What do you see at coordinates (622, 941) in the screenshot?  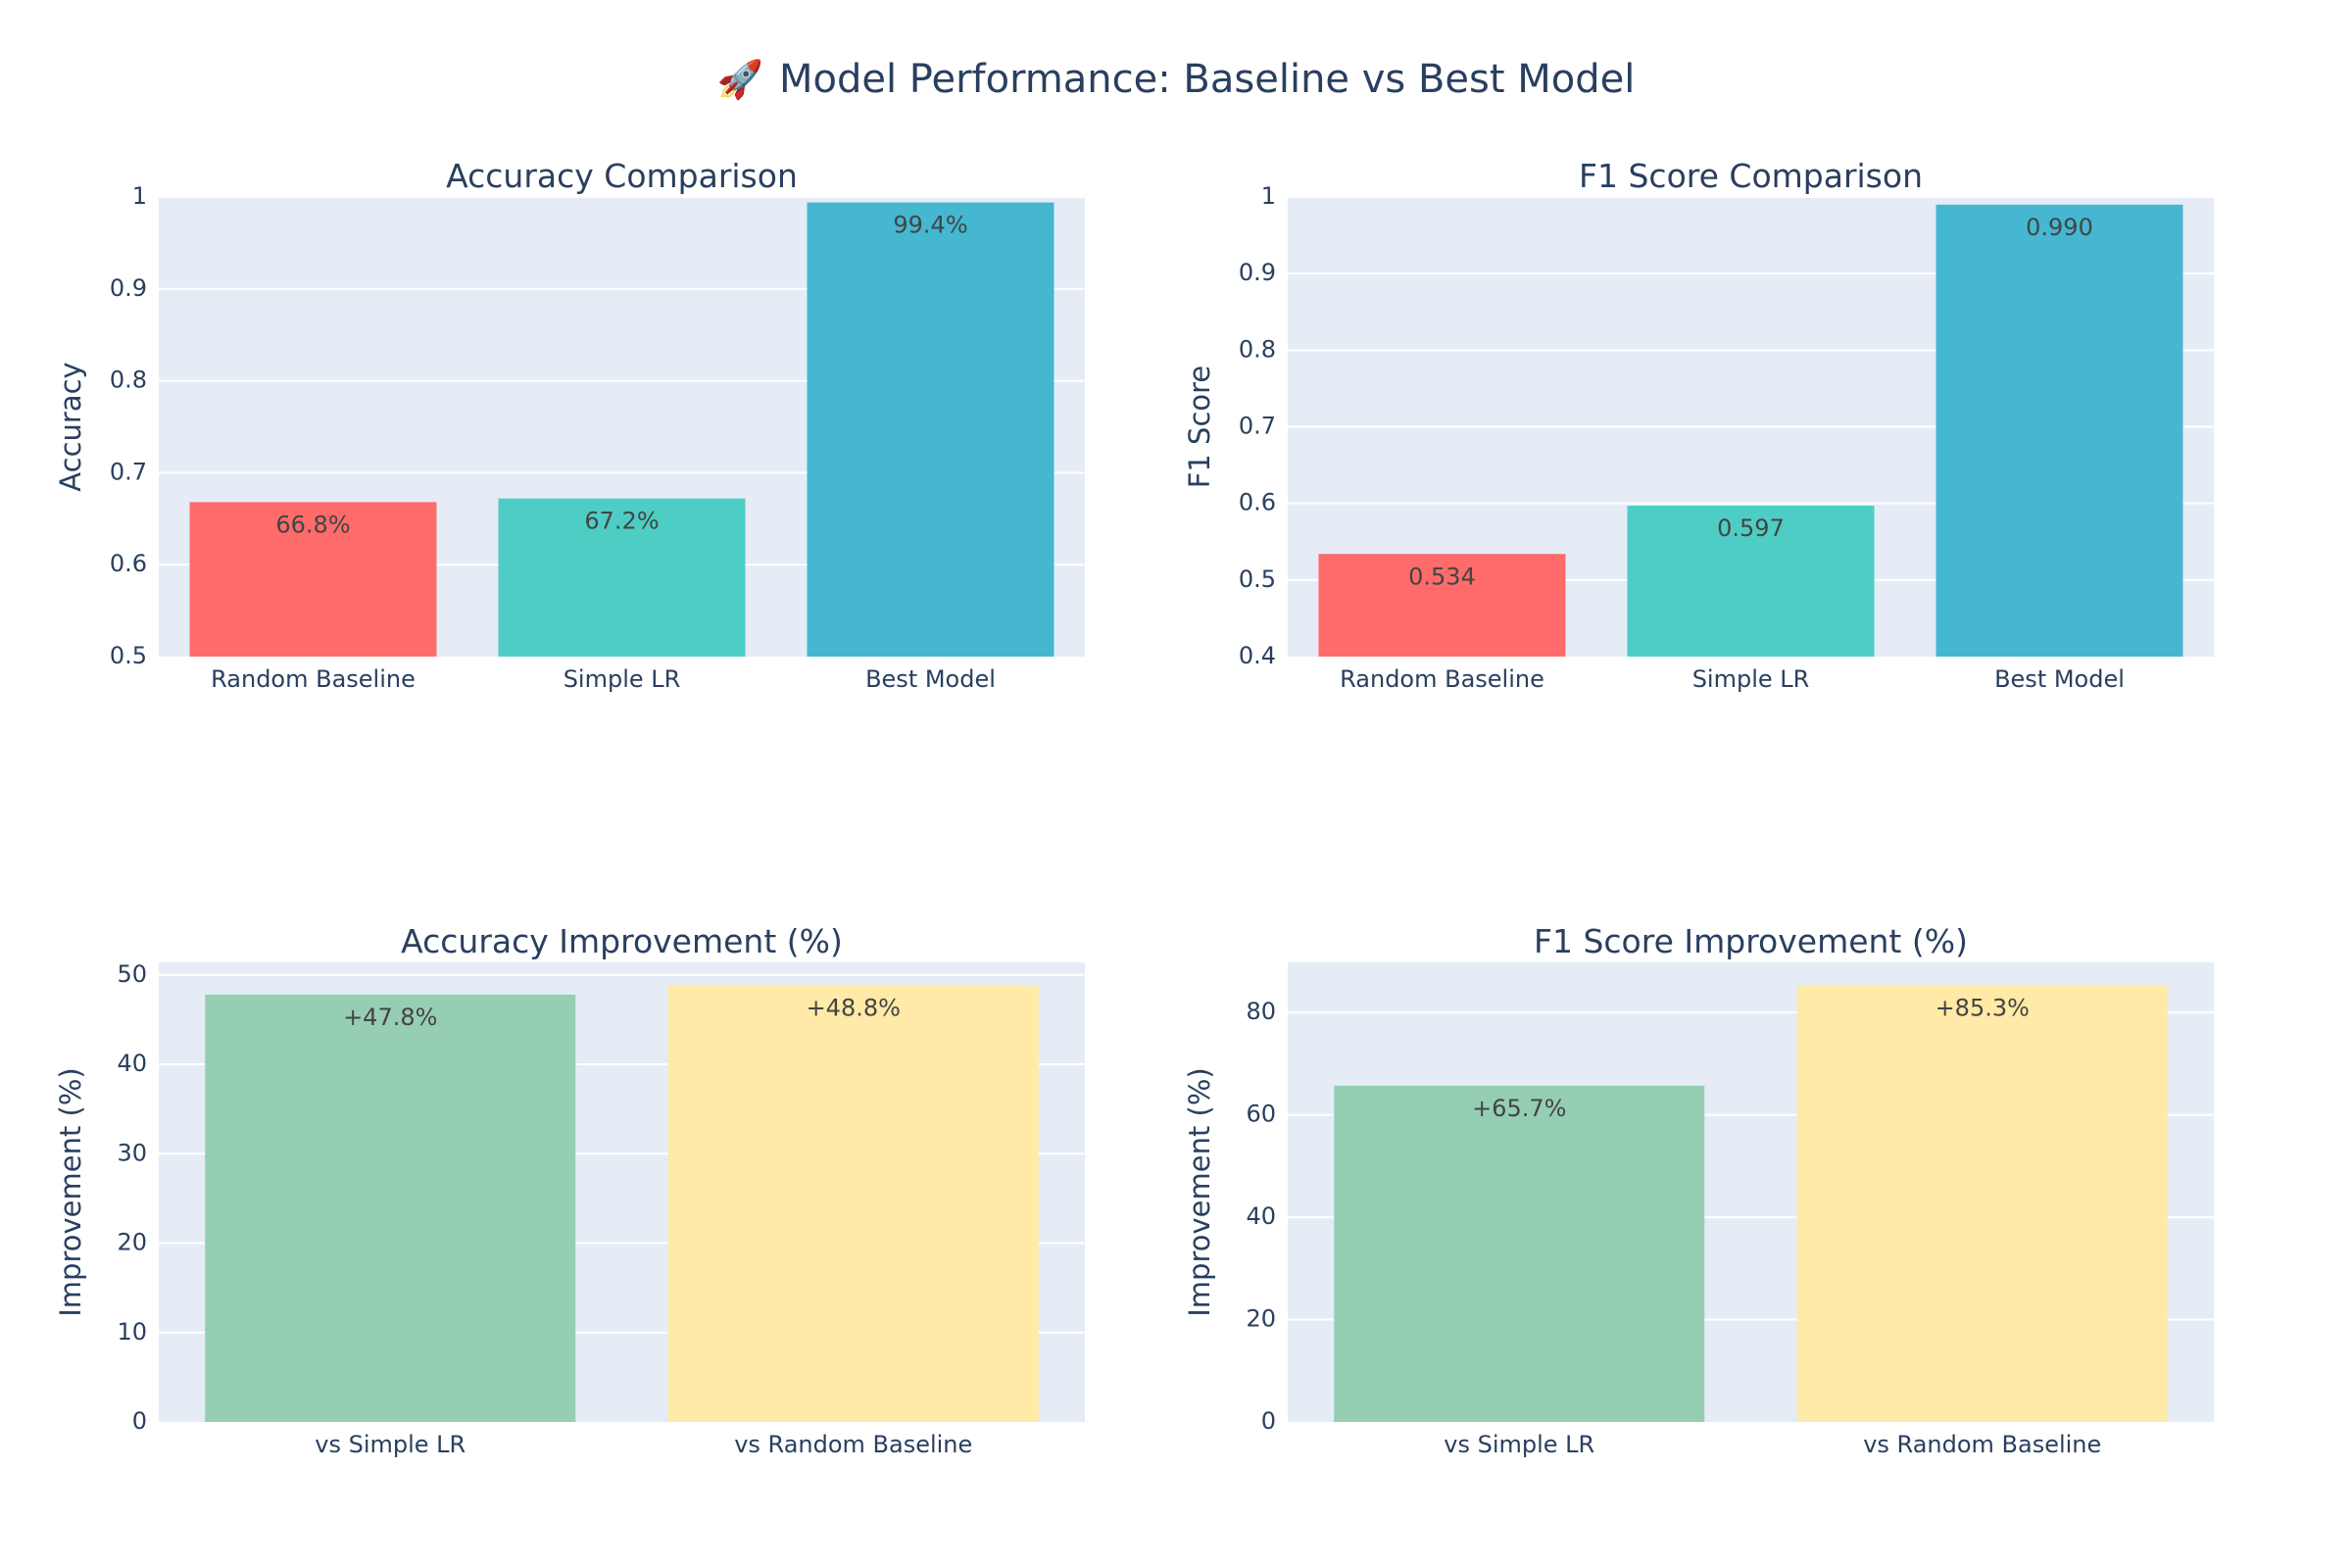 I see `subplot-title: Accuracy Improvement (%)` at bounding box center [622, 941].